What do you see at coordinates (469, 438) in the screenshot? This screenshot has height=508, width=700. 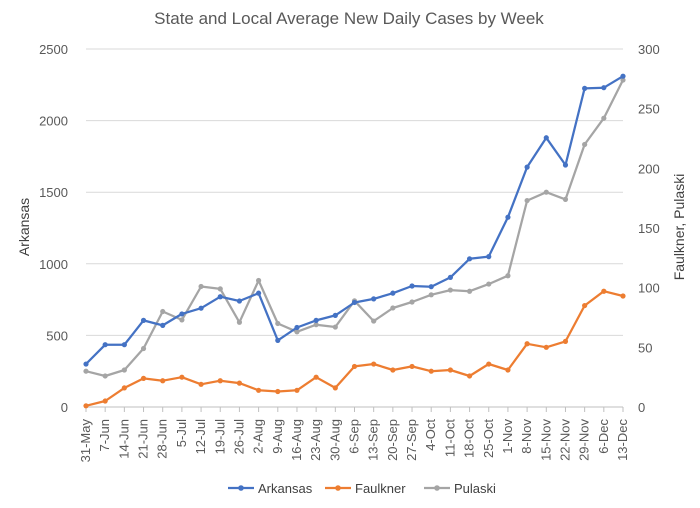 I see `x-tick-label: 18-Oct` at bounding box center [469, 438].